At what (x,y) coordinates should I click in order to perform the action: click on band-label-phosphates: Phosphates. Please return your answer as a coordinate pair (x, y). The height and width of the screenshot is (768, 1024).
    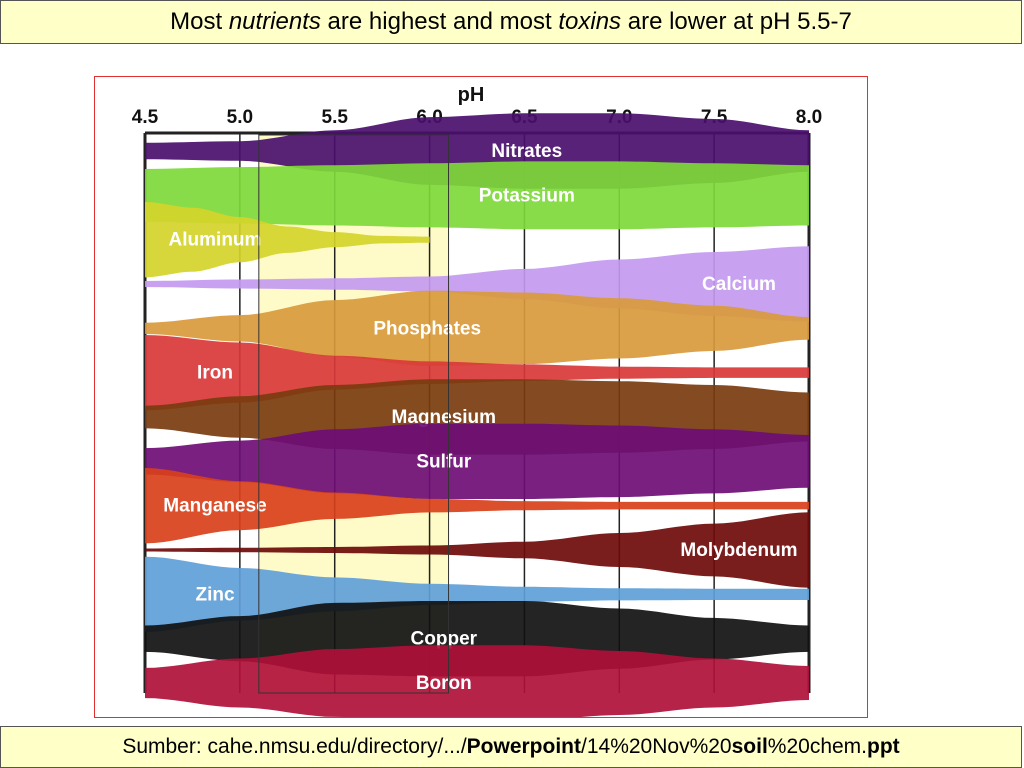
    Looking at the image, I should click on (427, 328).